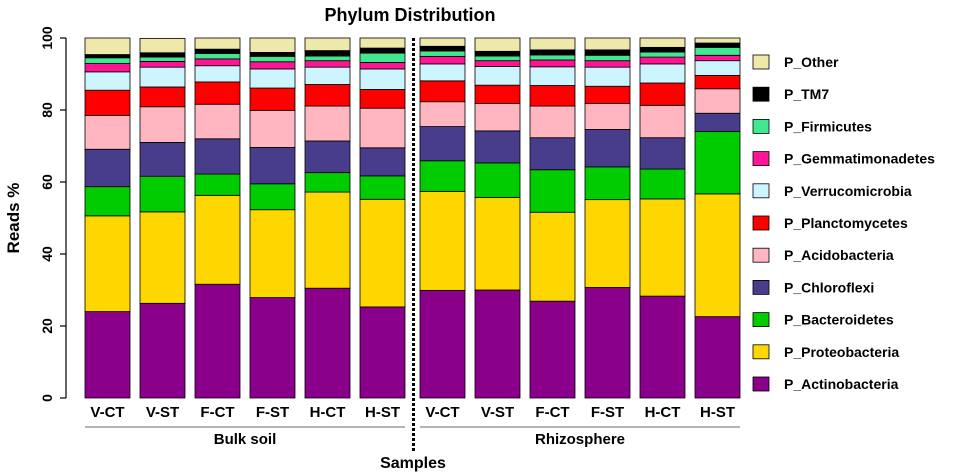  What do you see at coordinates (217, 412) in the screenshot?
I see `x-tick-label: F-CT` at bounding box center [217, 412].